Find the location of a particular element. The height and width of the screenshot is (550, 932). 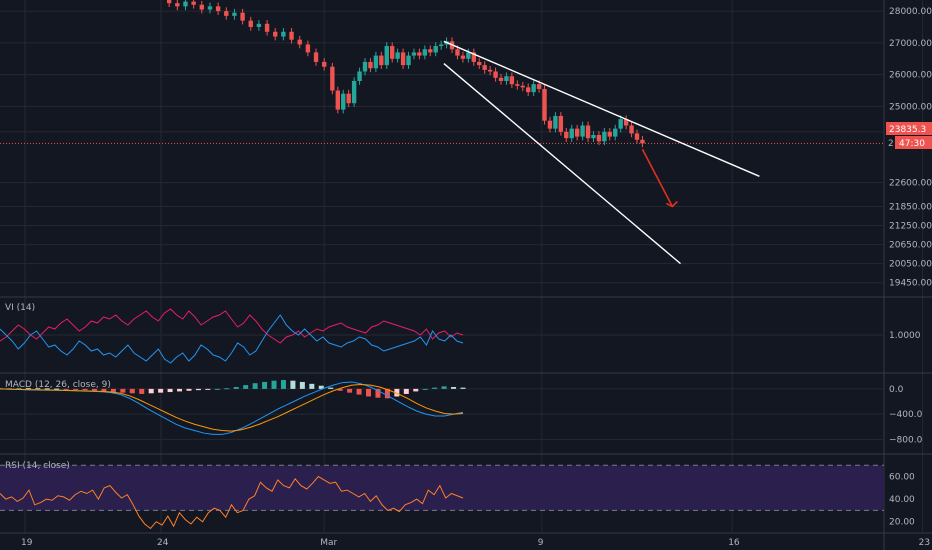

macd-title: MACD (12, 26, close, 9) is located at coordinates (58, 385).